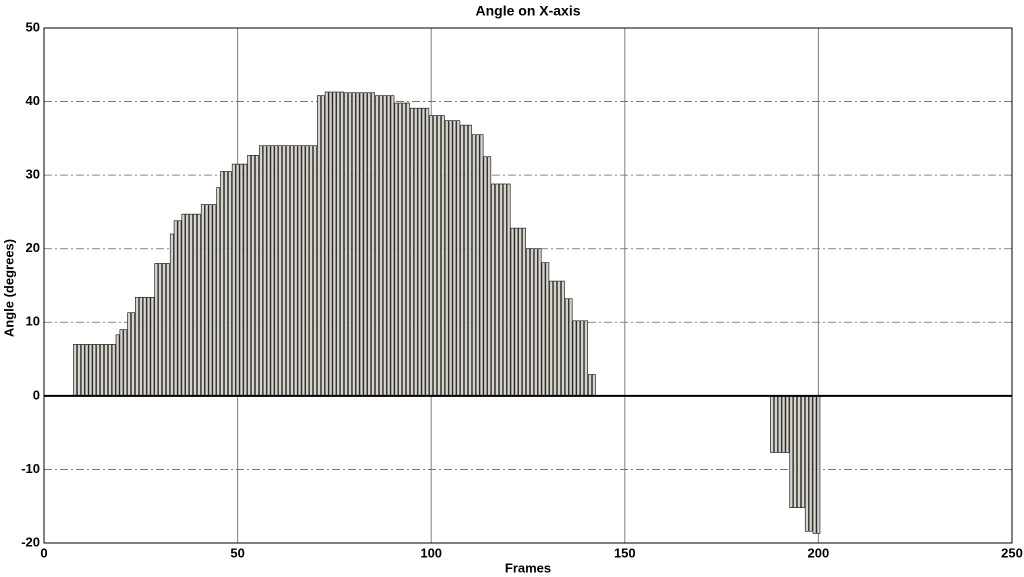  I want to click on y-tick-label: 20, so click(33, 247).